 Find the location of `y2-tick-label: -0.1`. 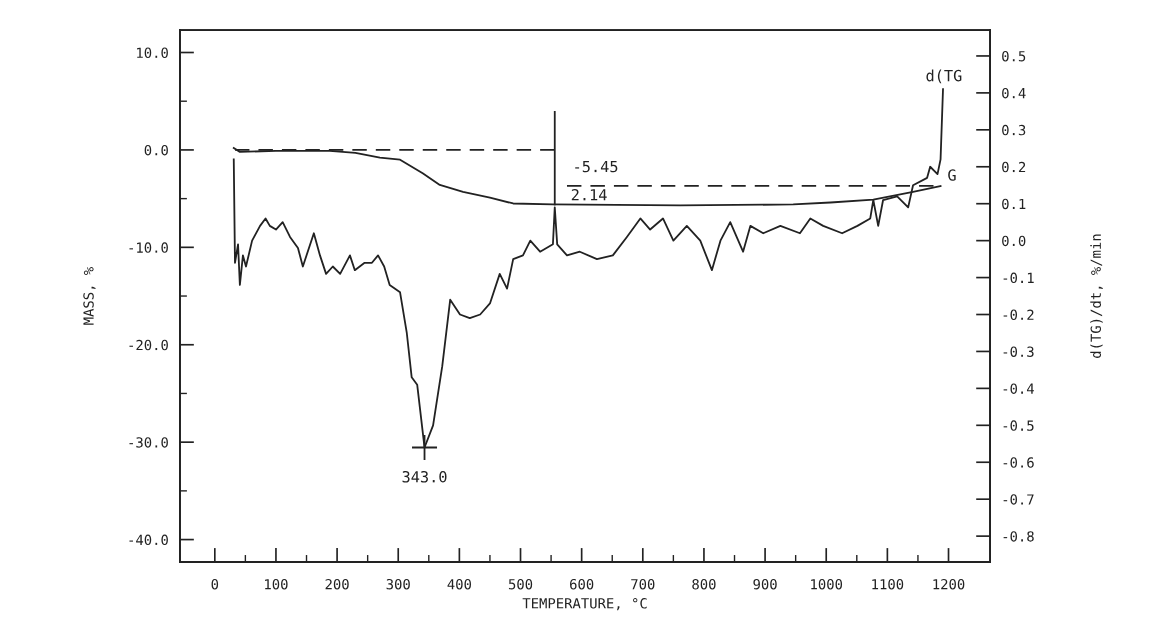

y2-tick-label: -0.1 is located at coordinates (1018, 278).